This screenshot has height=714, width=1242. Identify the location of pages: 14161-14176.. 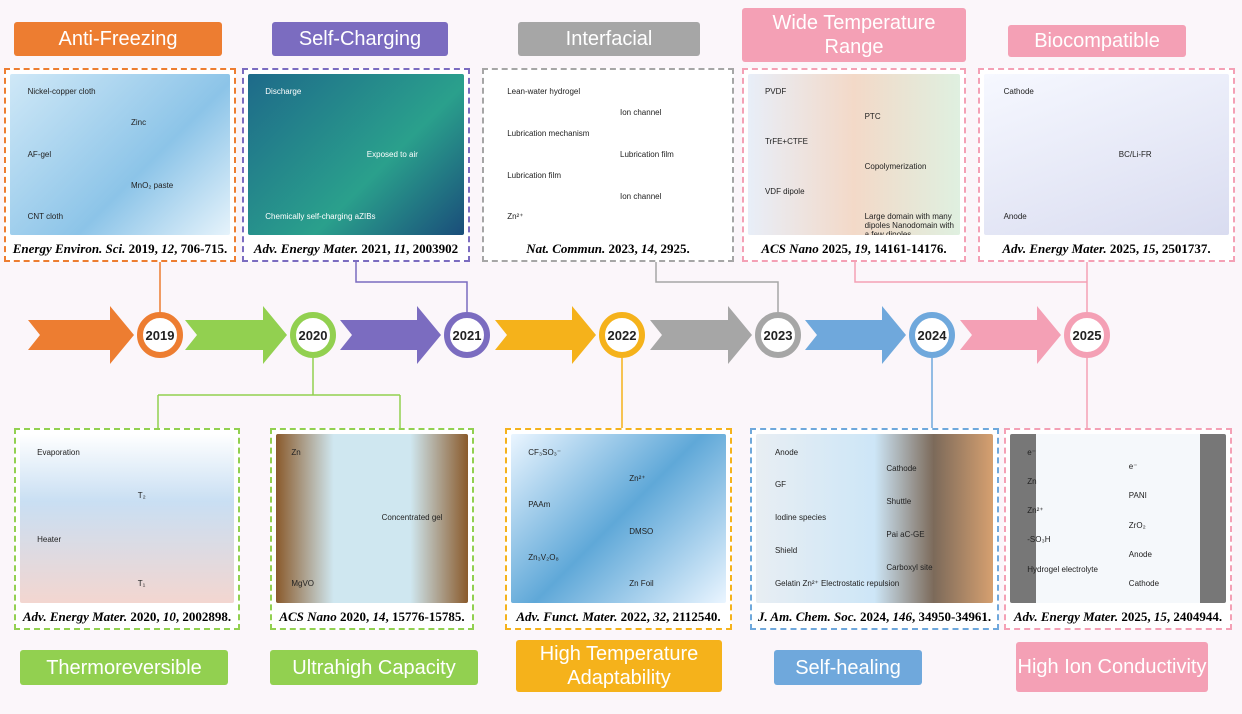
(910, 248).